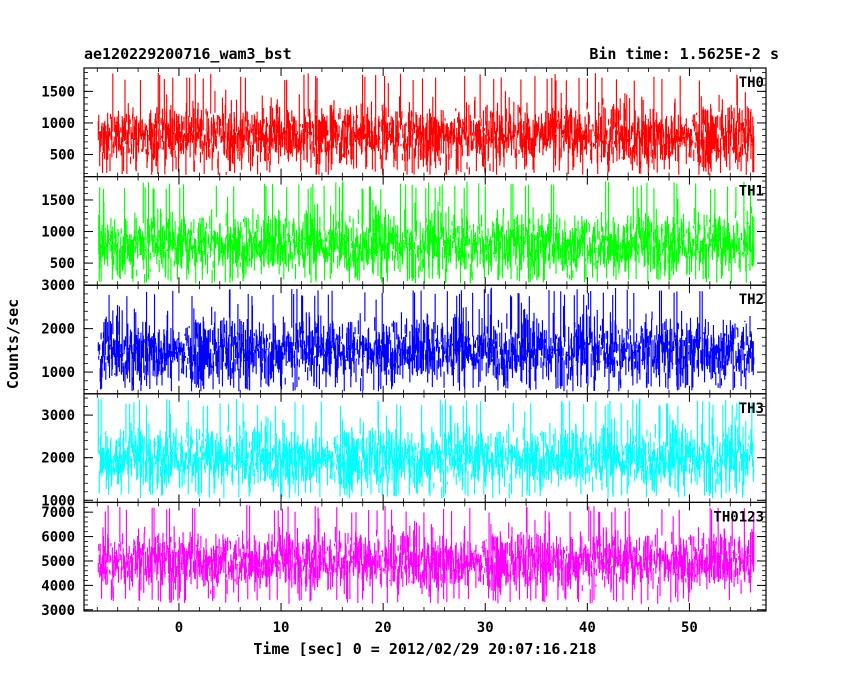 This screenshot has width=850, height=680. What do you see at coordinates (587, 628) in the screenshot?
I see `x-tick-label: 40` at bounding box center [587, 628].